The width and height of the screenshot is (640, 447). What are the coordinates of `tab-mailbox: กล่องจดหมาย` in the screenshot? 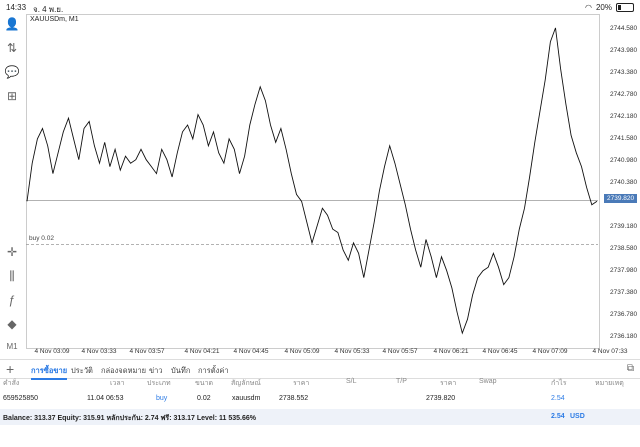 It's located at (124, 370).